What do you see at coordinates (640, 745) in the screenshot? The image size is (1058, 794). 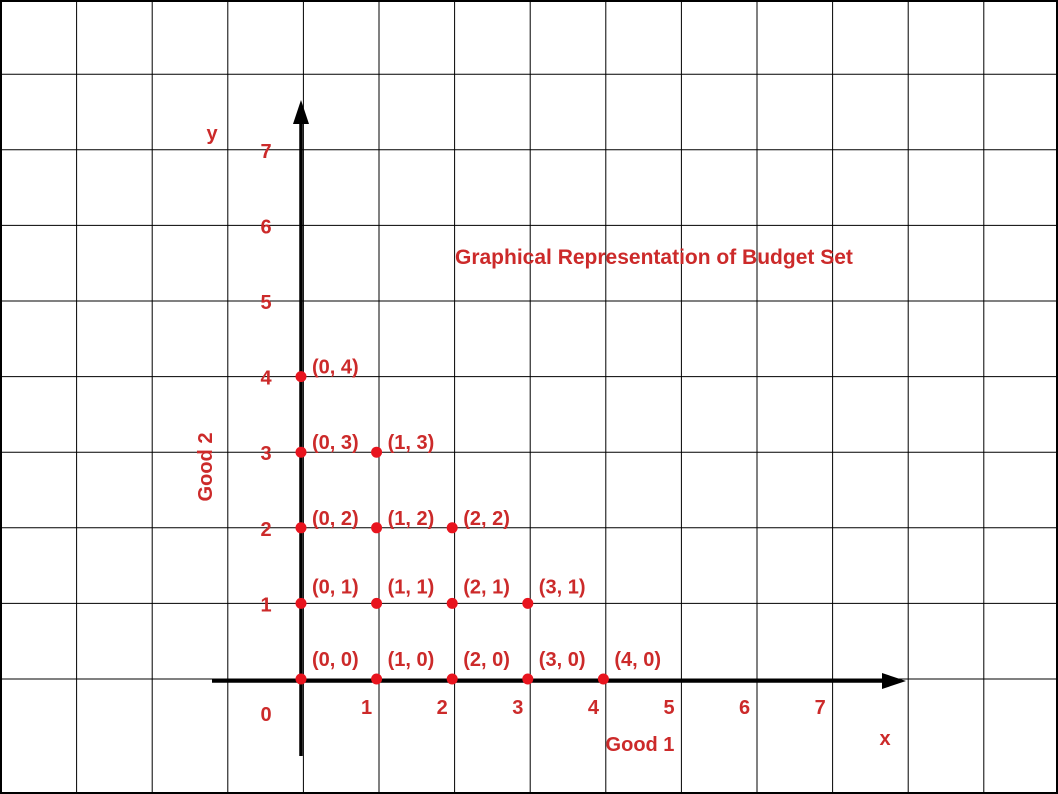 I see `x-axis-label: Good 1` at bounding box center [640, 745].